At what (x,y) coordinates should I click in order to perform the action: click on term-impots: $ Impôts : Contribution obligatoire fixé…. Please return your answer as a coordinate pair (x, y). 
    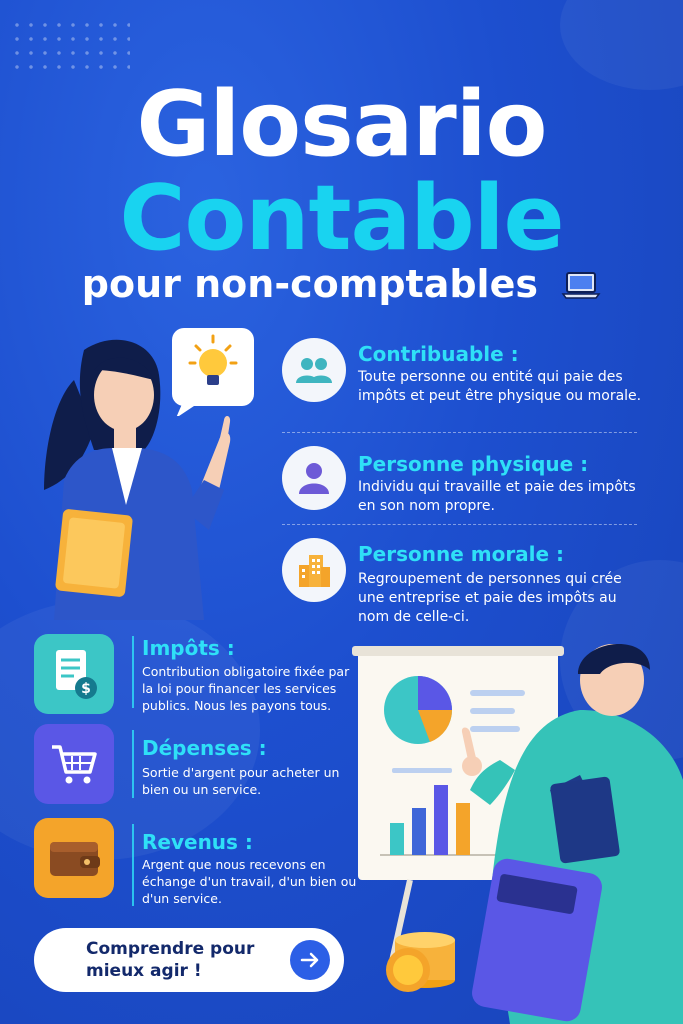
    Looking at the image, I should click on (199, 673).